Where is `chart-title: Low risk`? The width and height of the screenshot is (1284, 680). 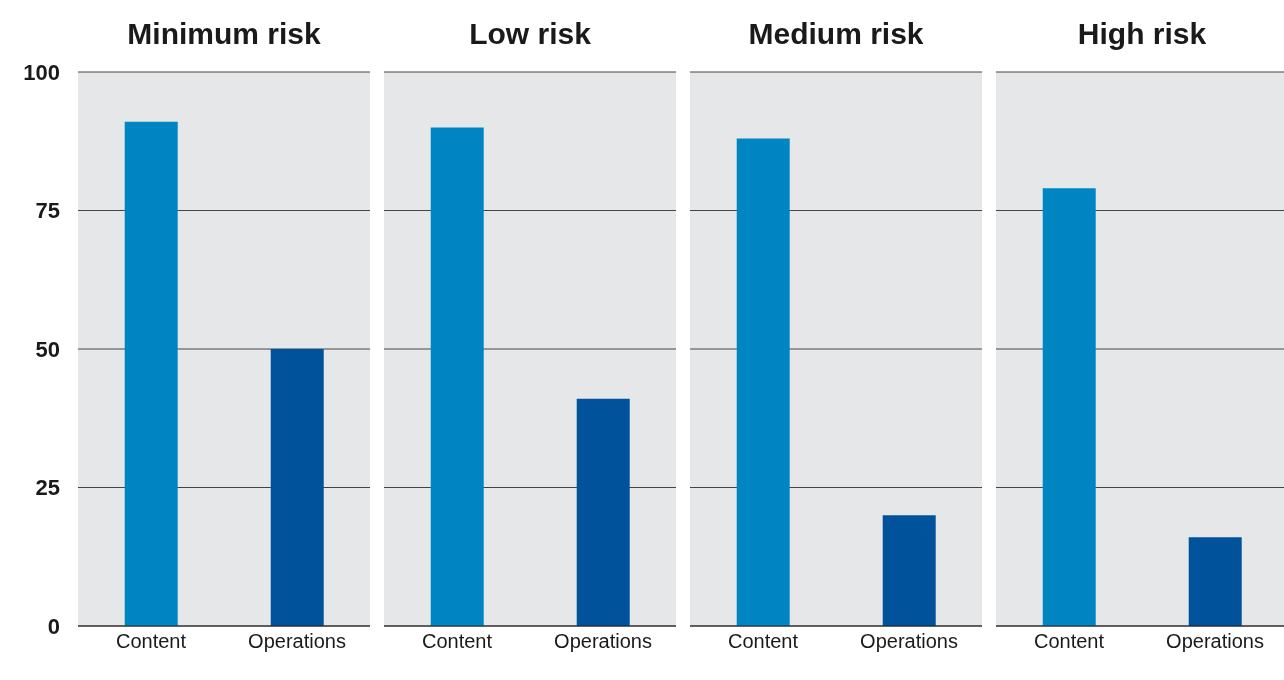 chart-title: Low risk is located at coordinates (530, 34).